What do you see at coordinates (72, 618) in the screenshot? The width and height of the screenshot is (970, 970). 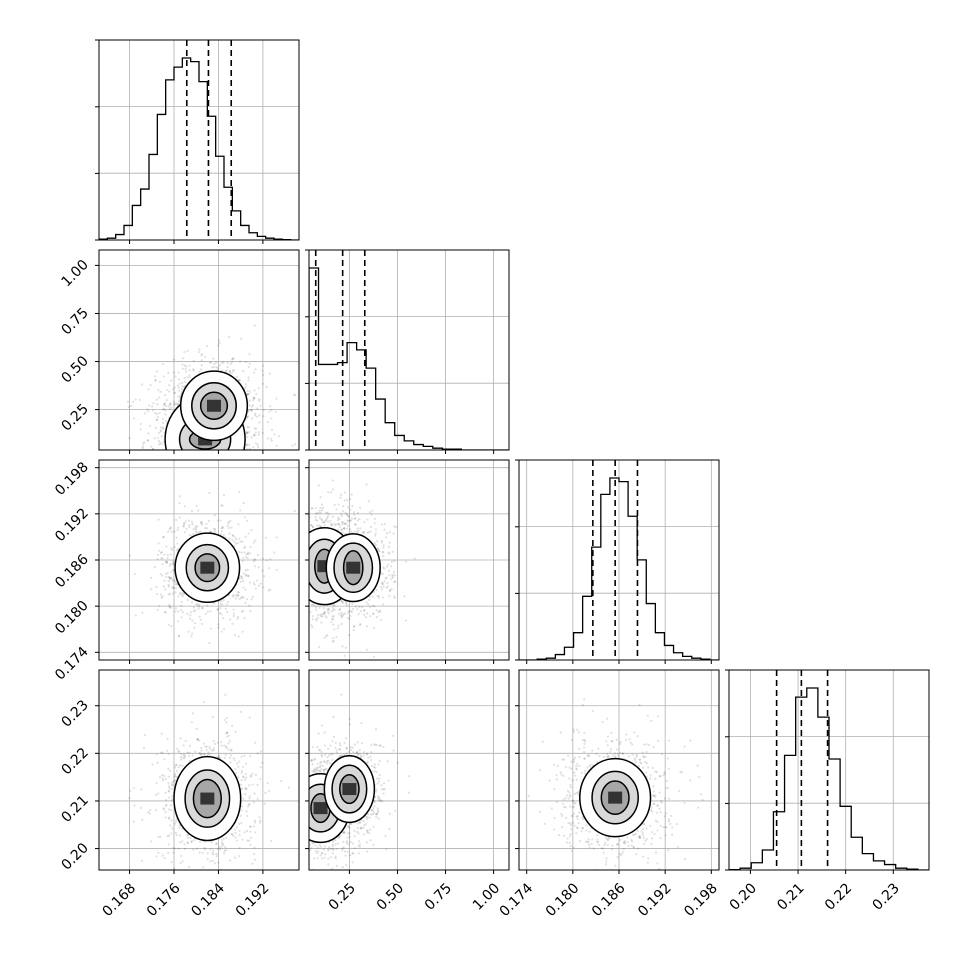 I see `y-tick-label: 0.180` at bounding box center [72, 618].